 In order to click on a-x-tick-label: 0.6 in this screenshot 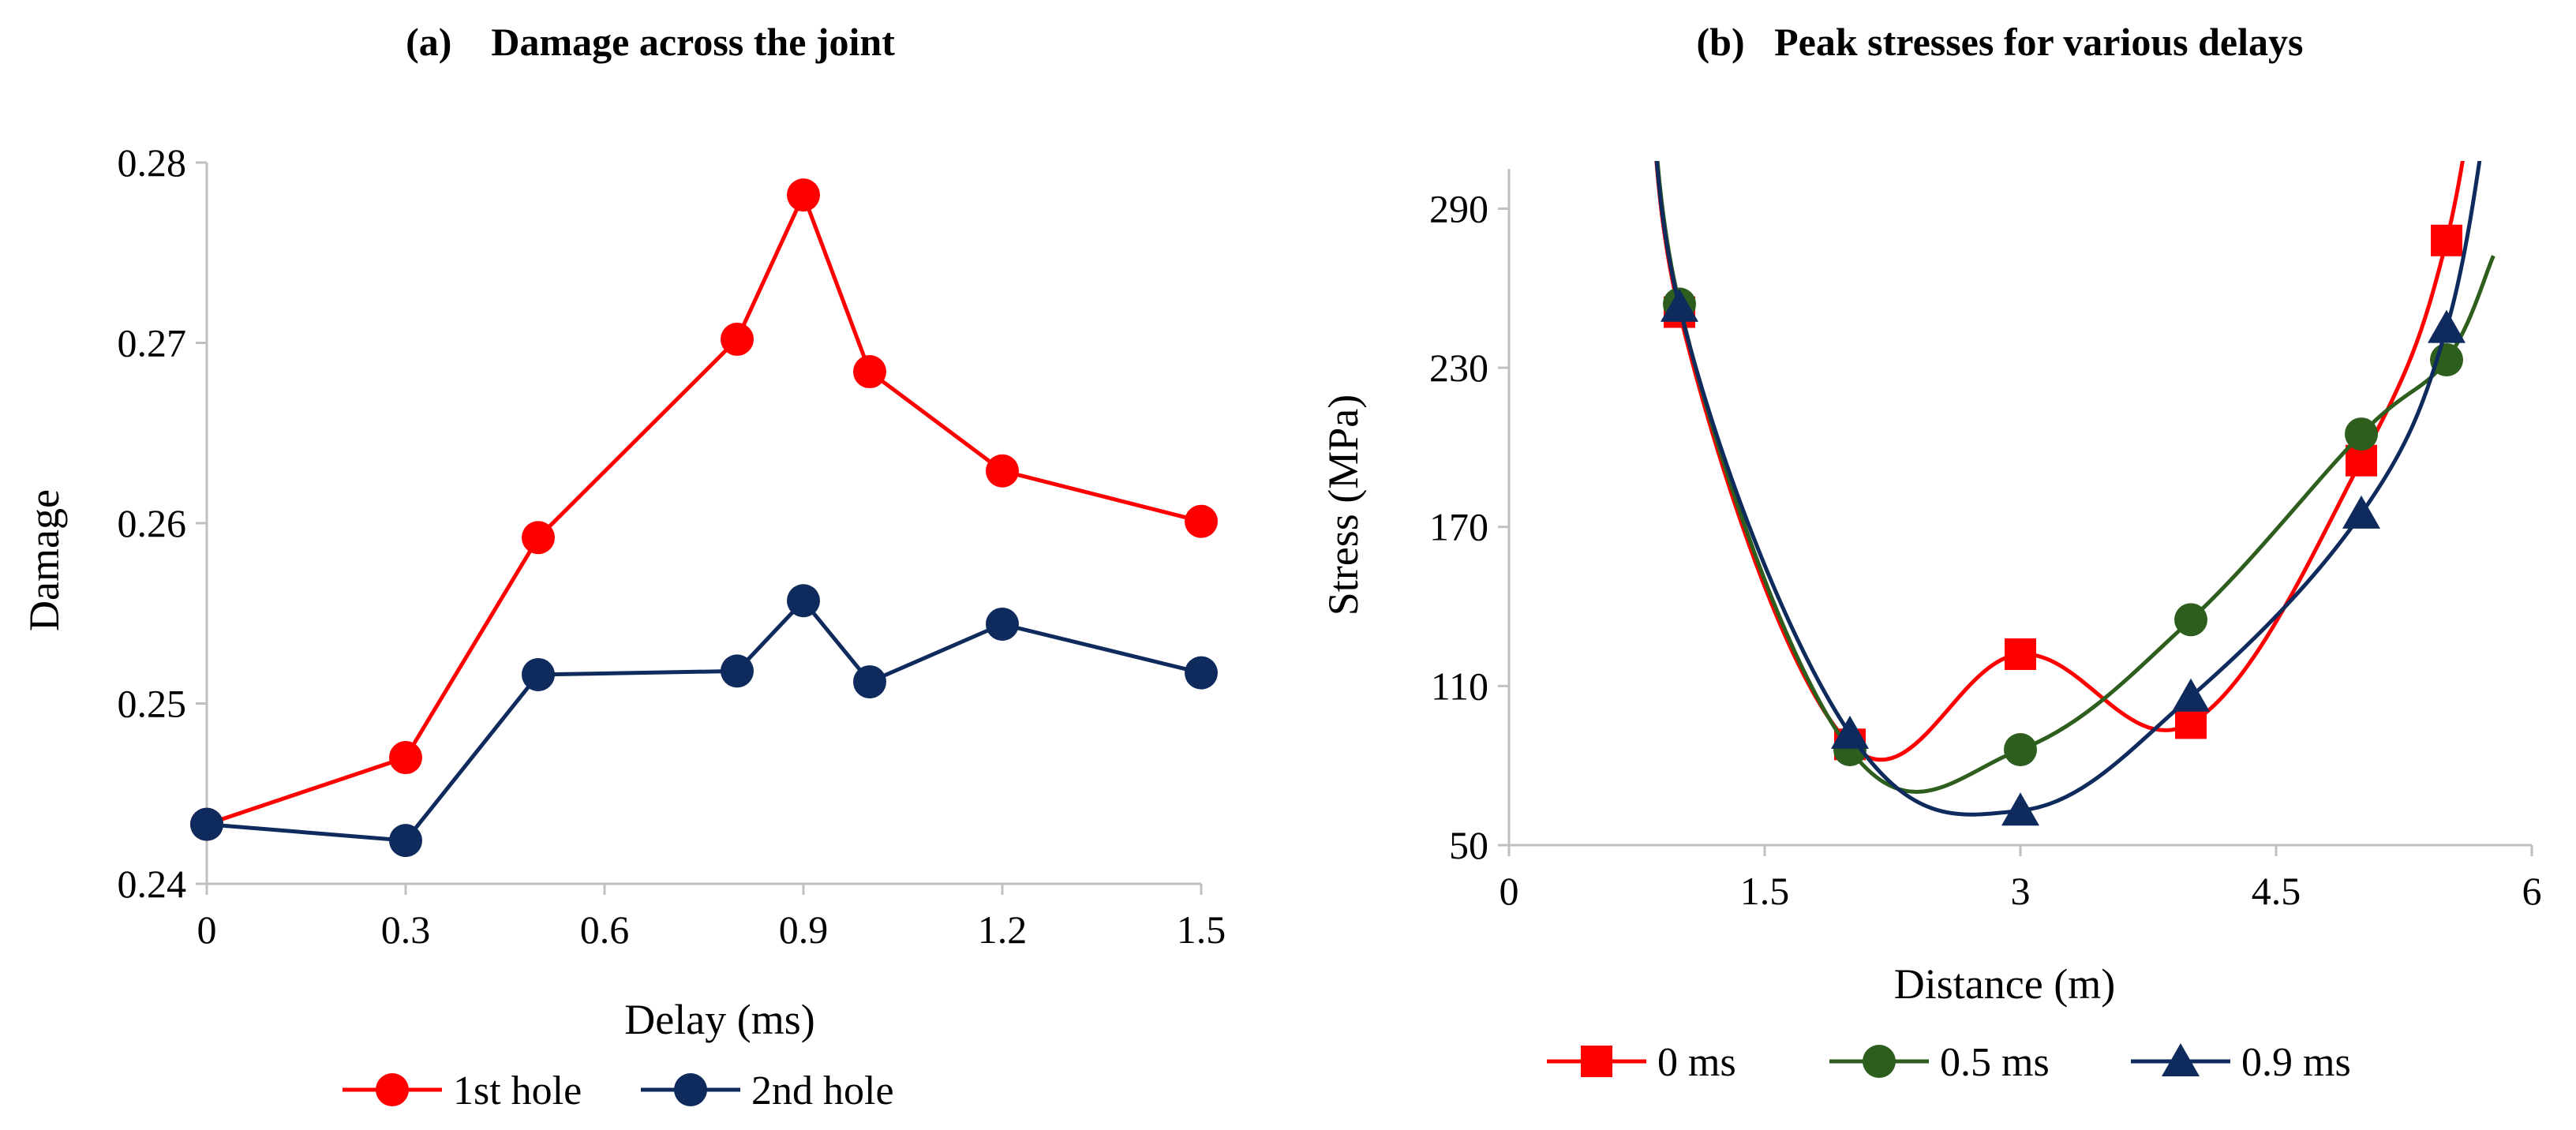, I will do `click(605, 929)`.